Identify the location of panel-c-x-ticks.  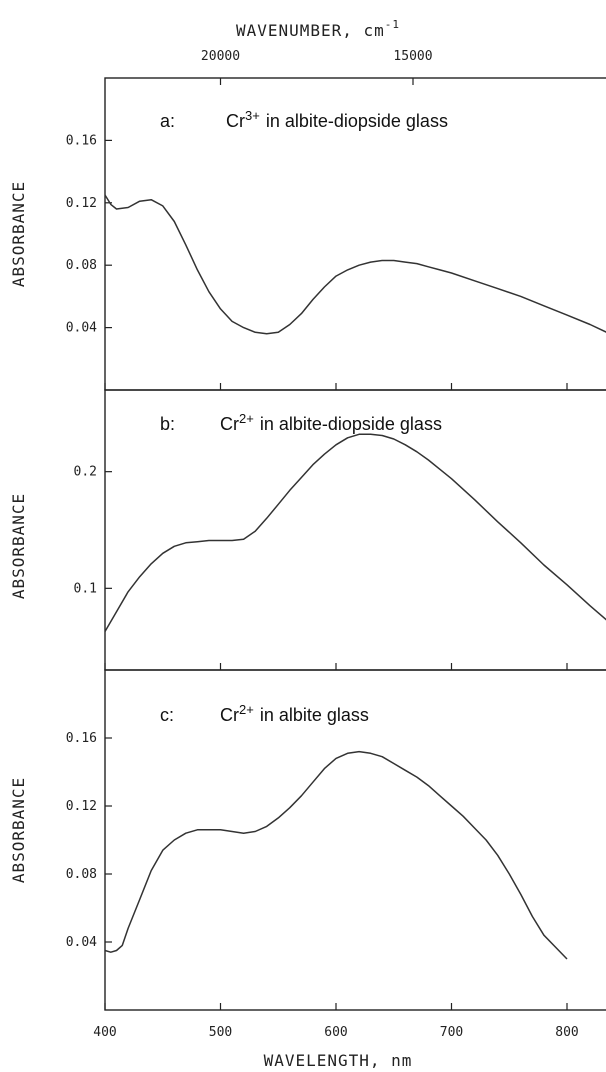
(336, 1006).